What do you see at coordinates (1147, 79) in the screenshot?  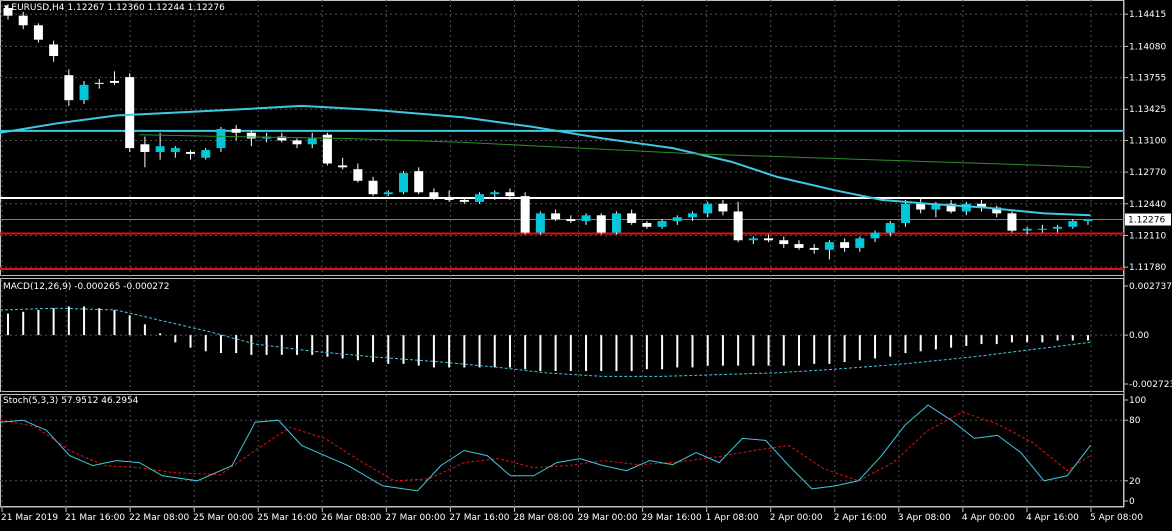 I see `price-label: 1.13755` at bounding box center [1147, 79].